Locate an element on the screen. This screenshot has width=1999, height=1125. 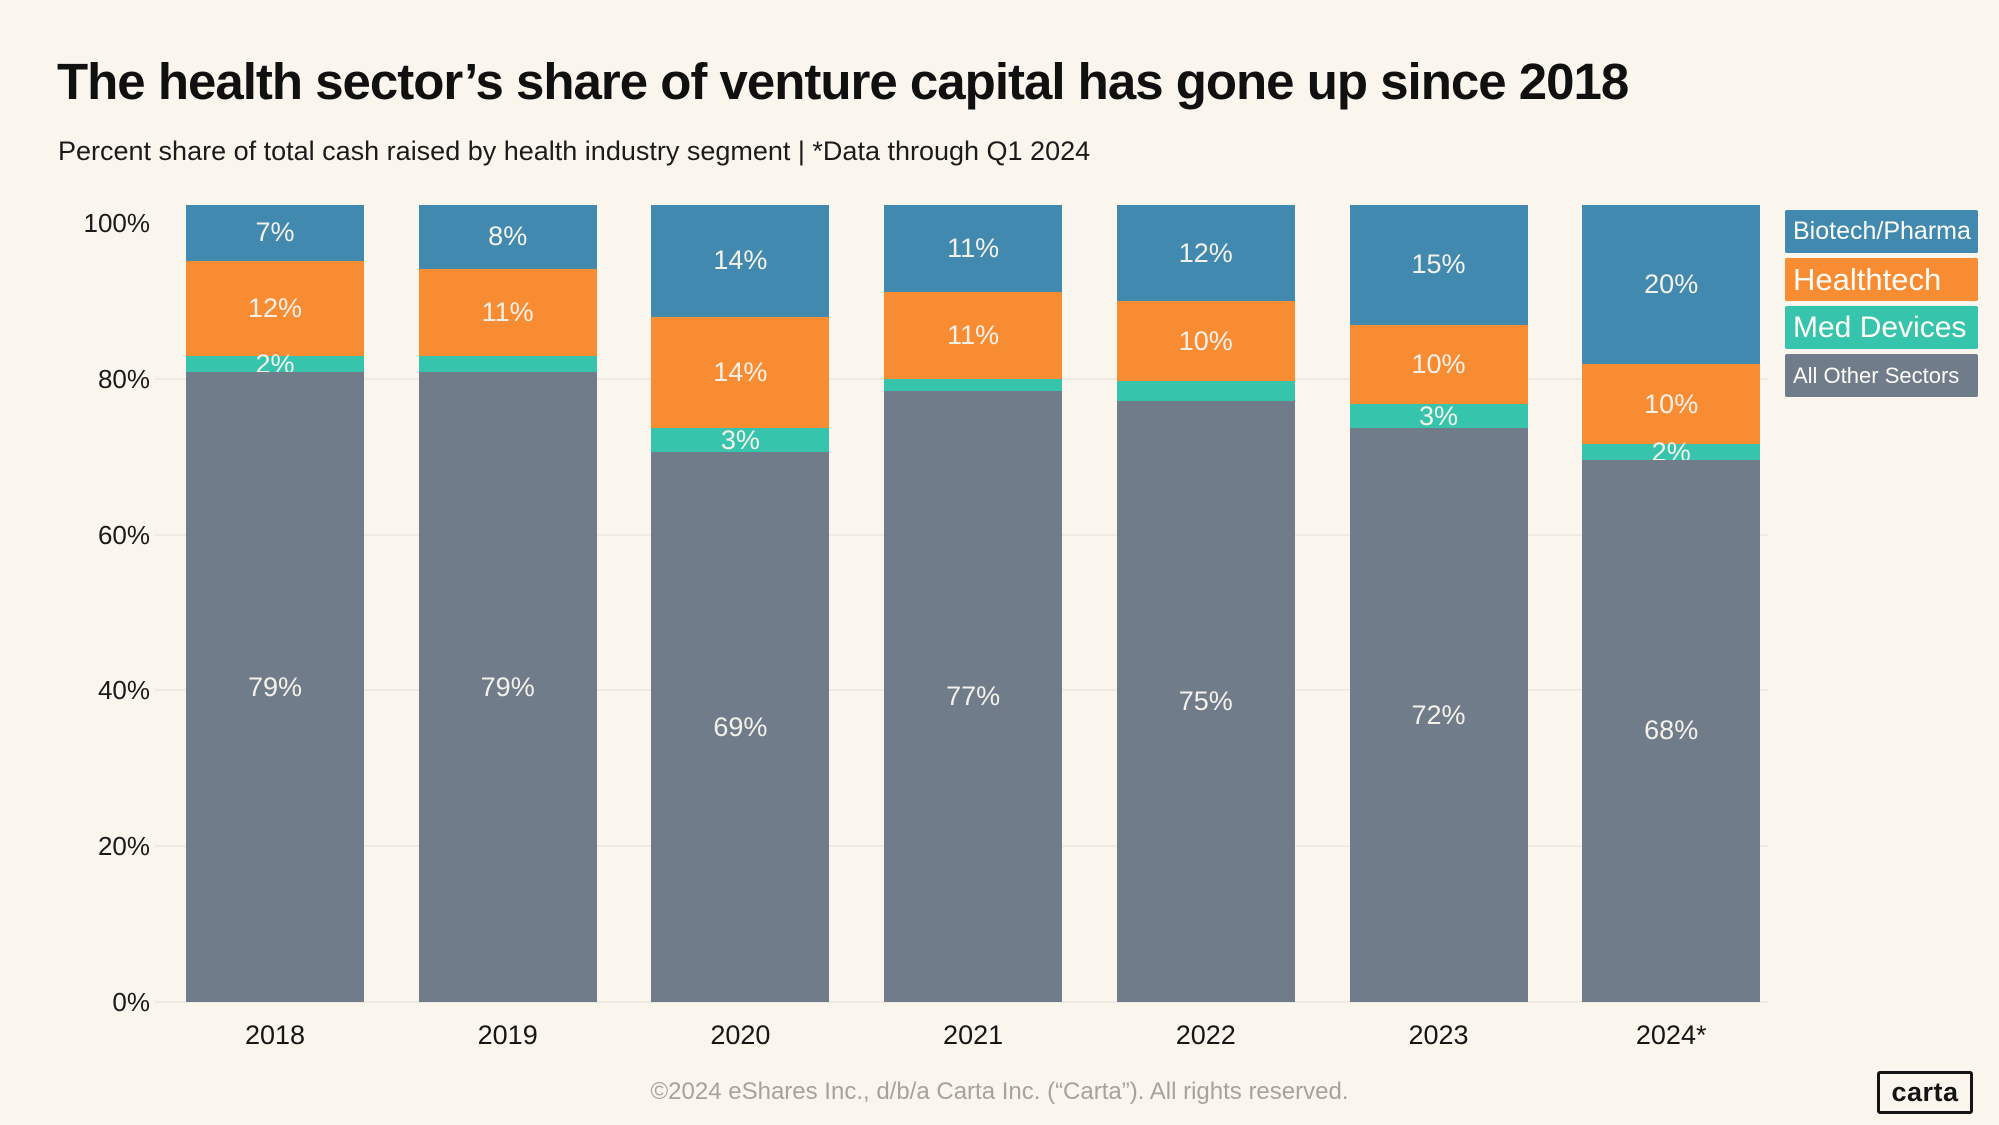
legend-chip-healthtech: Healthtech is located at coordinates (1881, 279).